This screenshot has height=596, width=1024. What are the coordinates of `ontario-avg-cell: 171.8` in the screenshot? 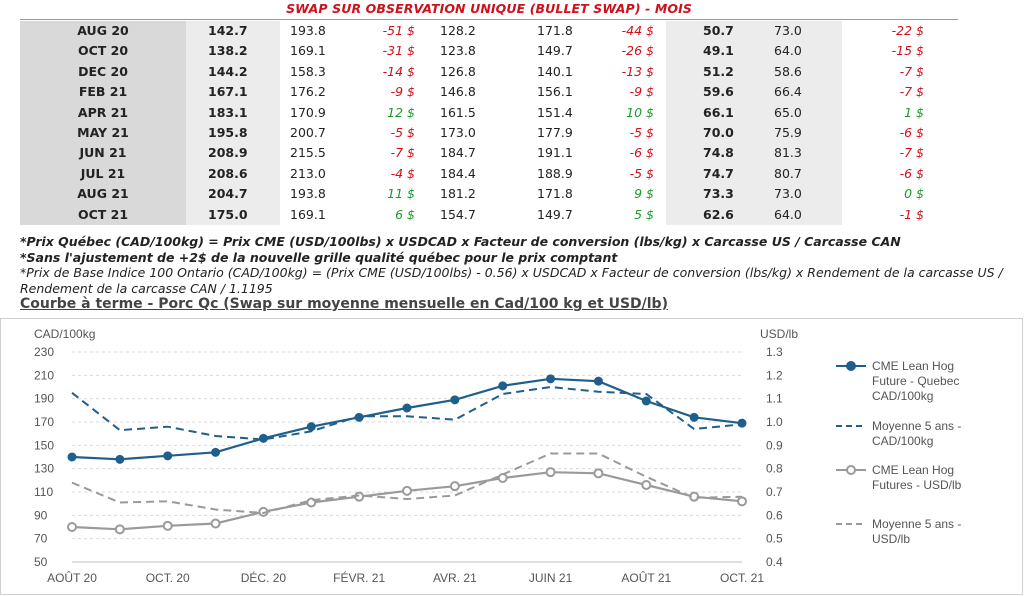 It's located at (555, 30).